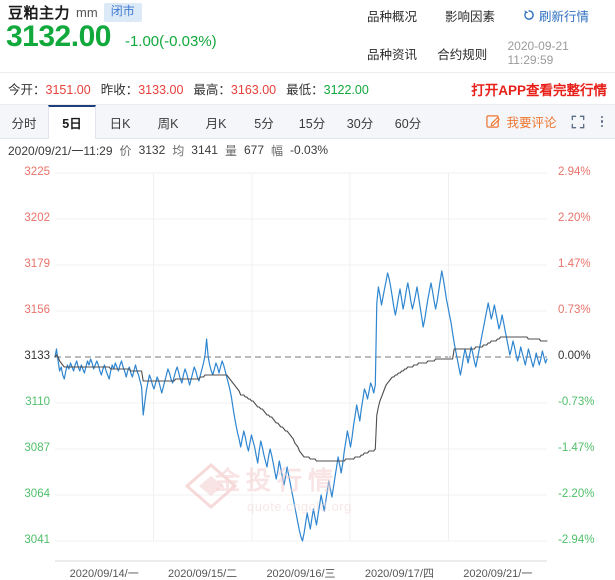 The image size is (615, 580). I want to click on y-axis-left-label: 3202, so click(37, 218).